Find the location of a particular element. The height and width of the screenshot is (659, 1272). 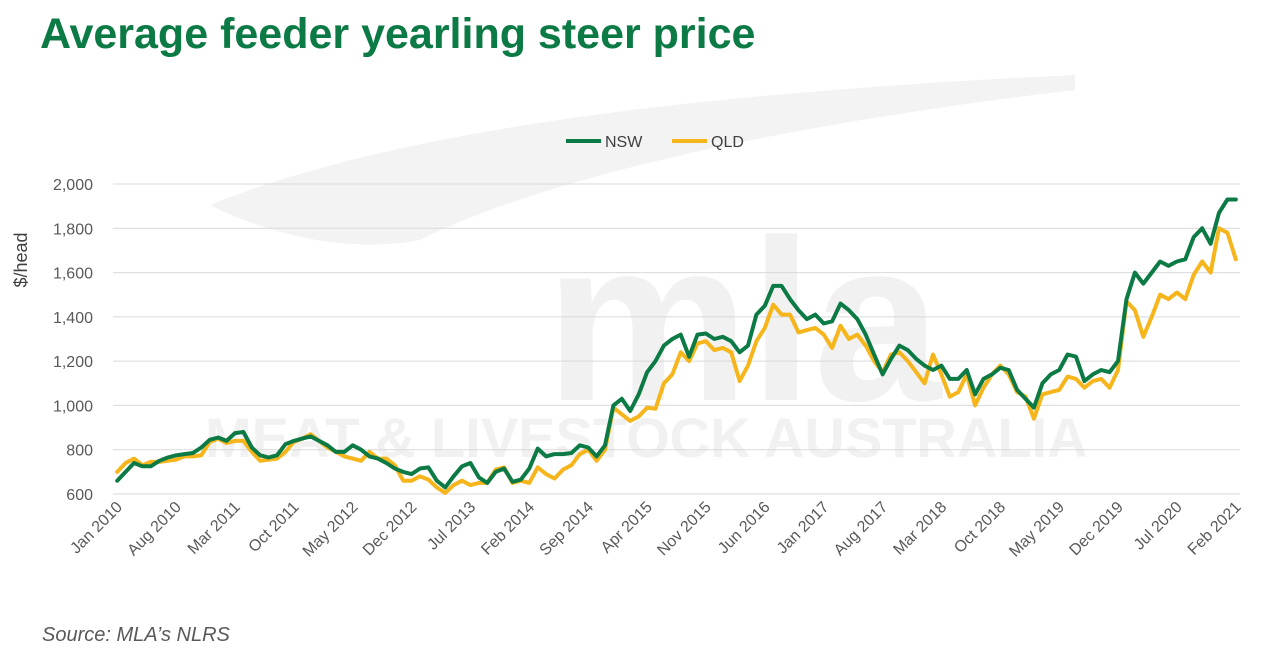

x-tick-label: Aug 2010 is located at coordinates (154, 529).